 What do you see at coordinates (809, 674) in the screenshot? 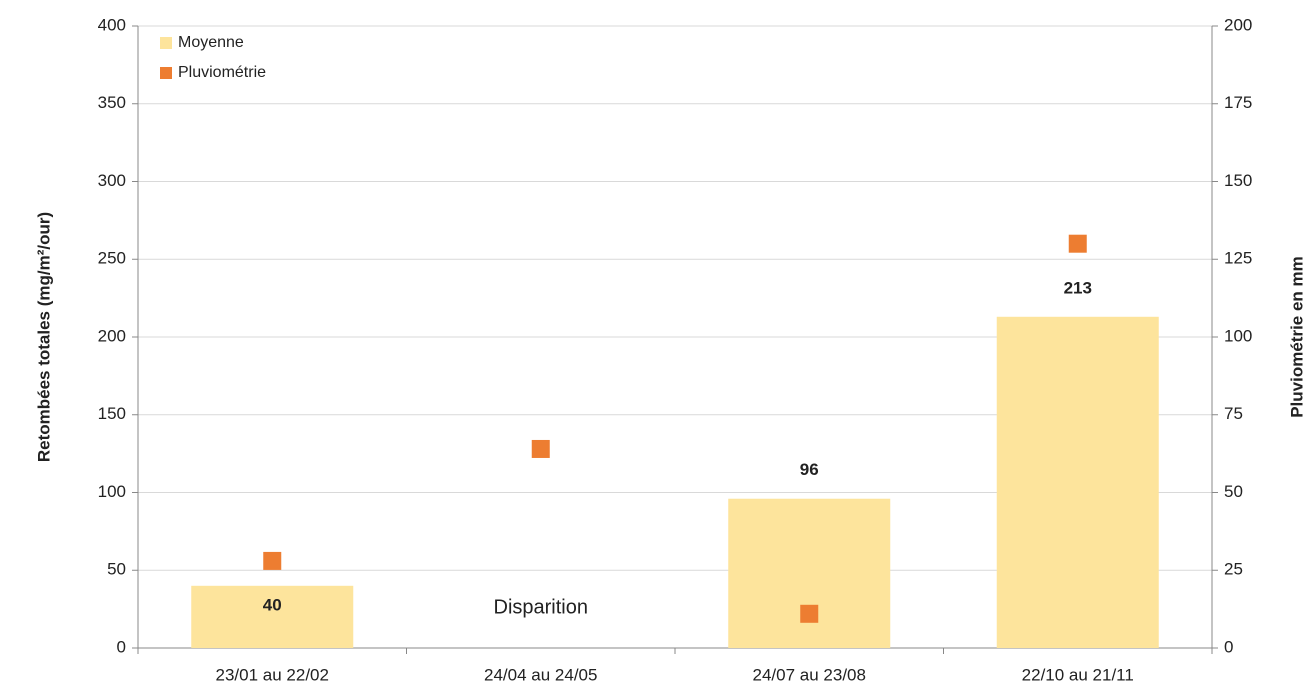
I see `x-tick-label: 24/07 au 23/08` at bounding box center [809, 674].